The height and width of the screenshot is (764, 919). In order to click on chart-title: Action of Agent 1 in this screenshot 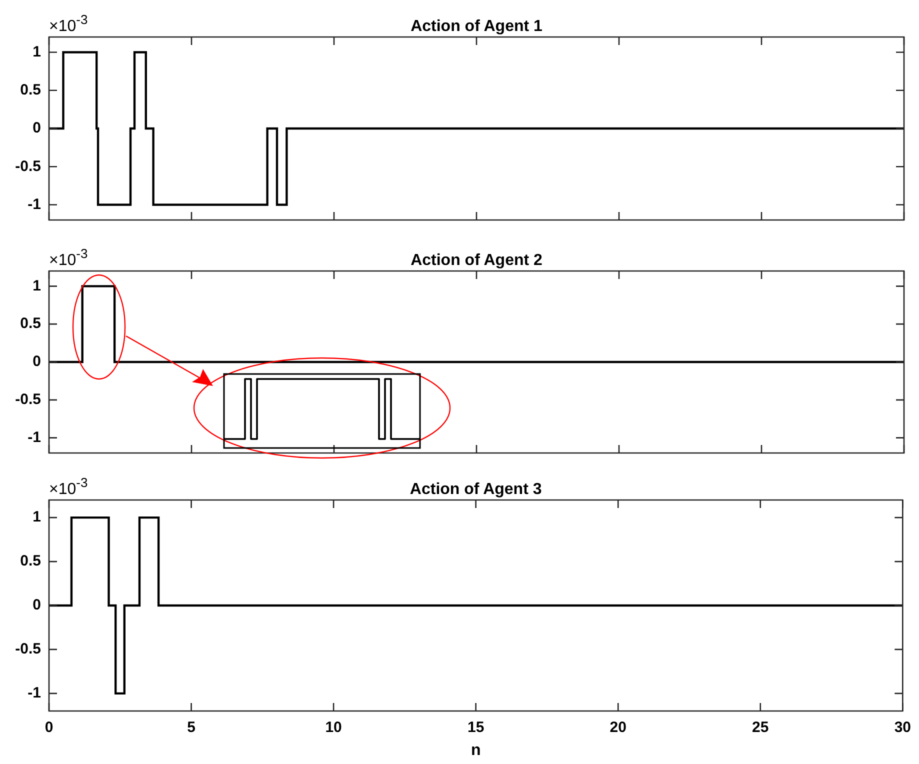, I will do `click(476, 26)`.